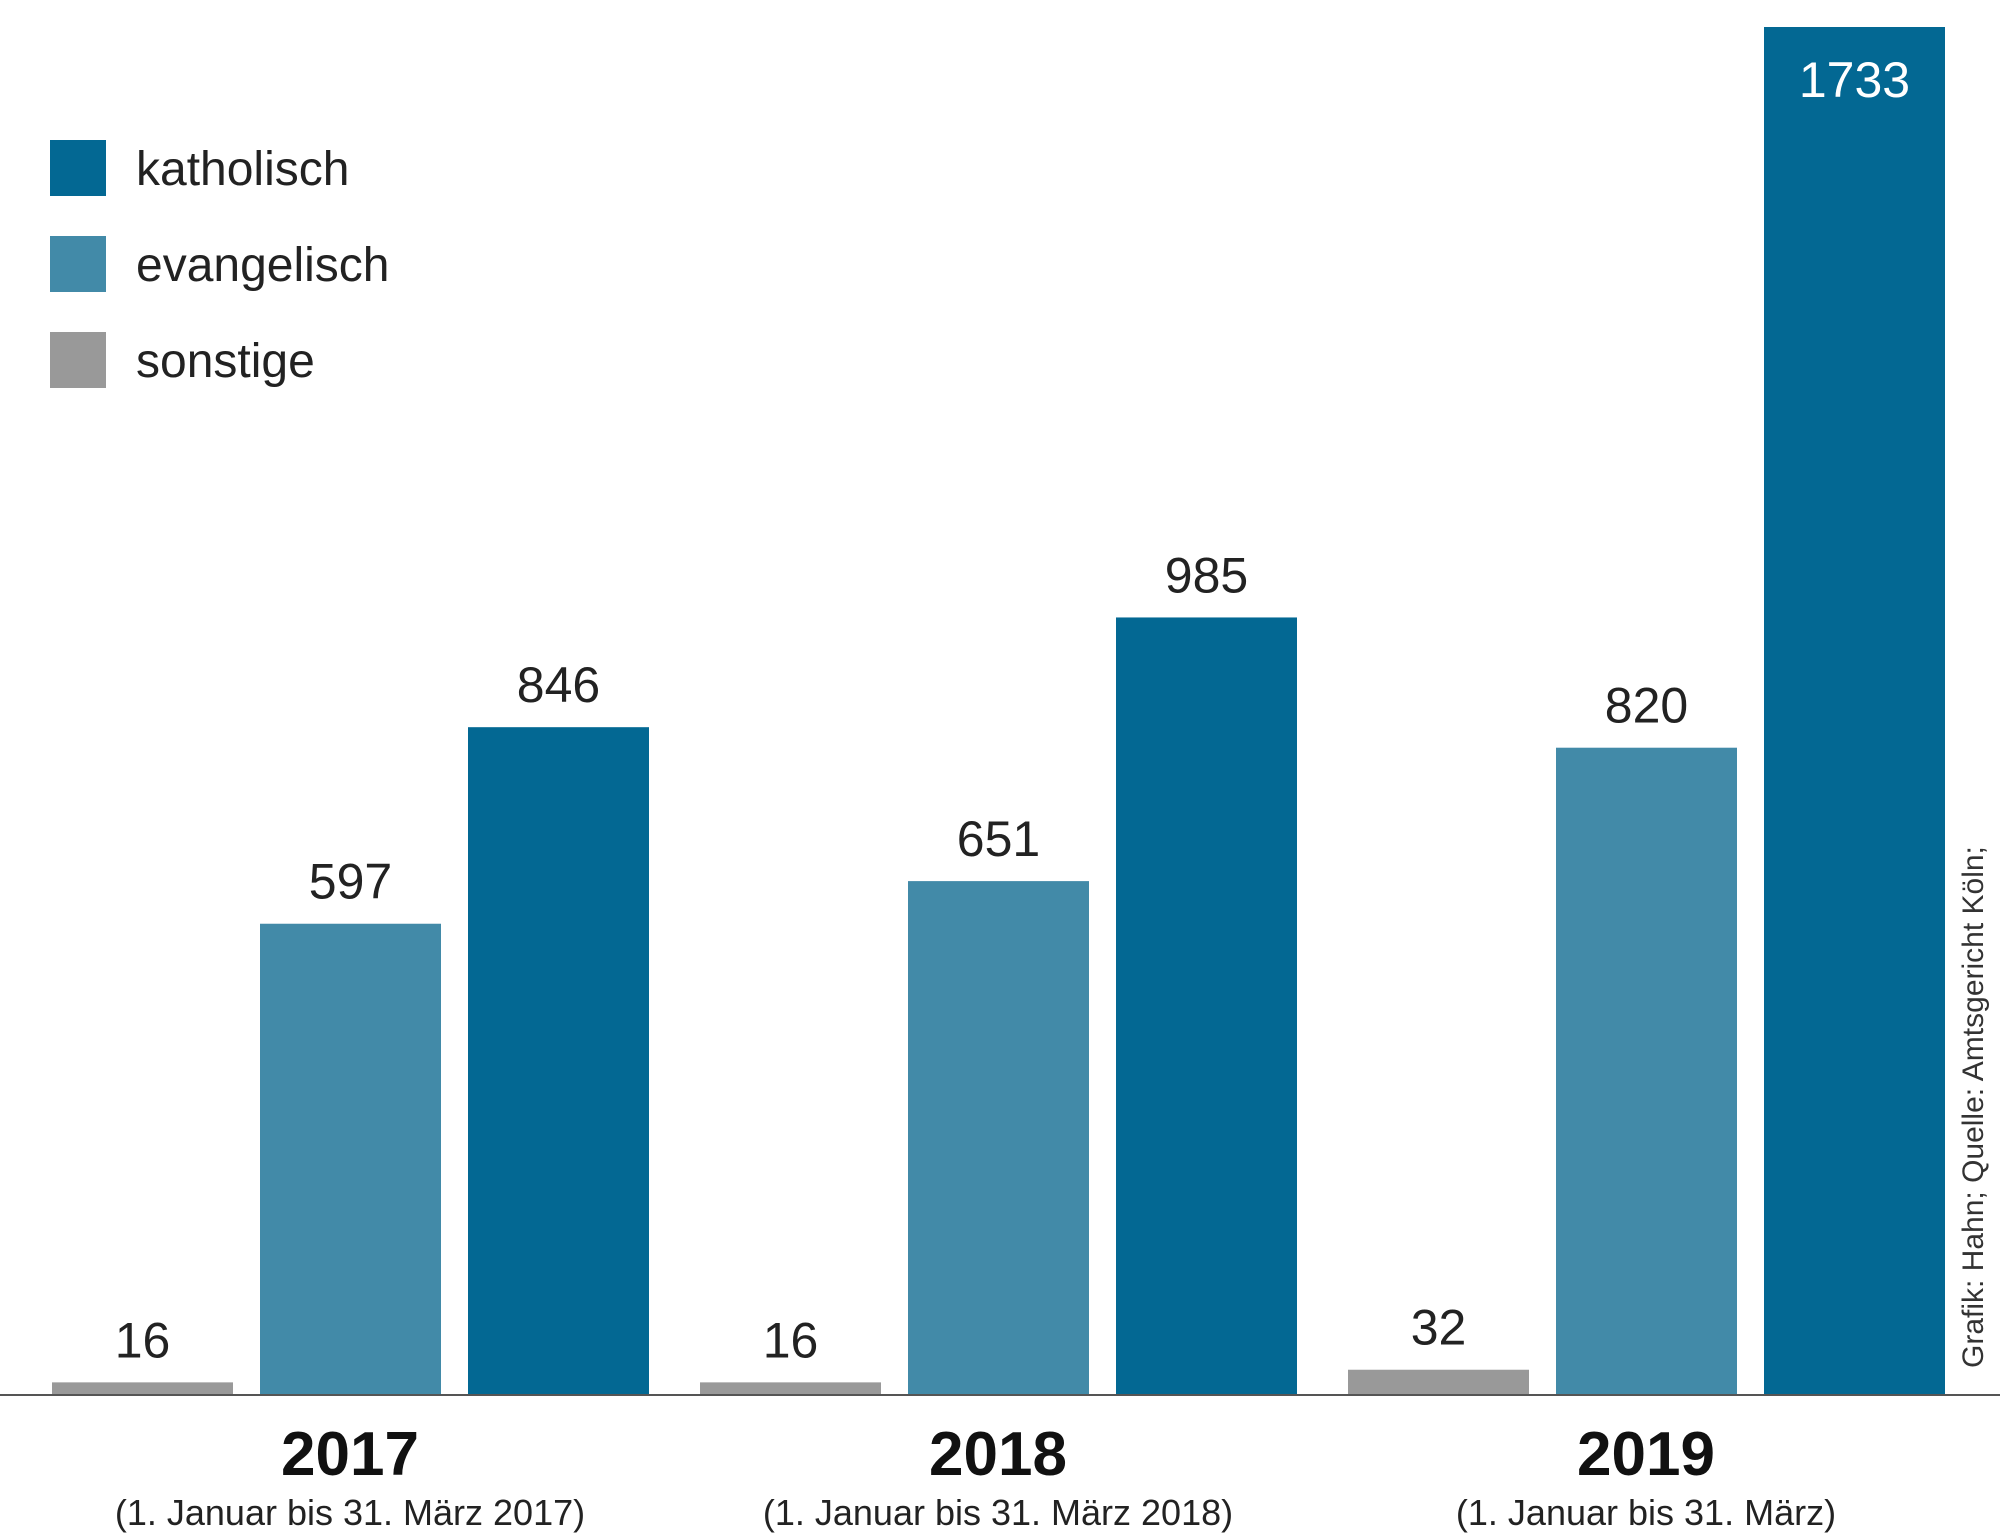  I want to click on category-label-2018: 2018, so click(998, 1454).